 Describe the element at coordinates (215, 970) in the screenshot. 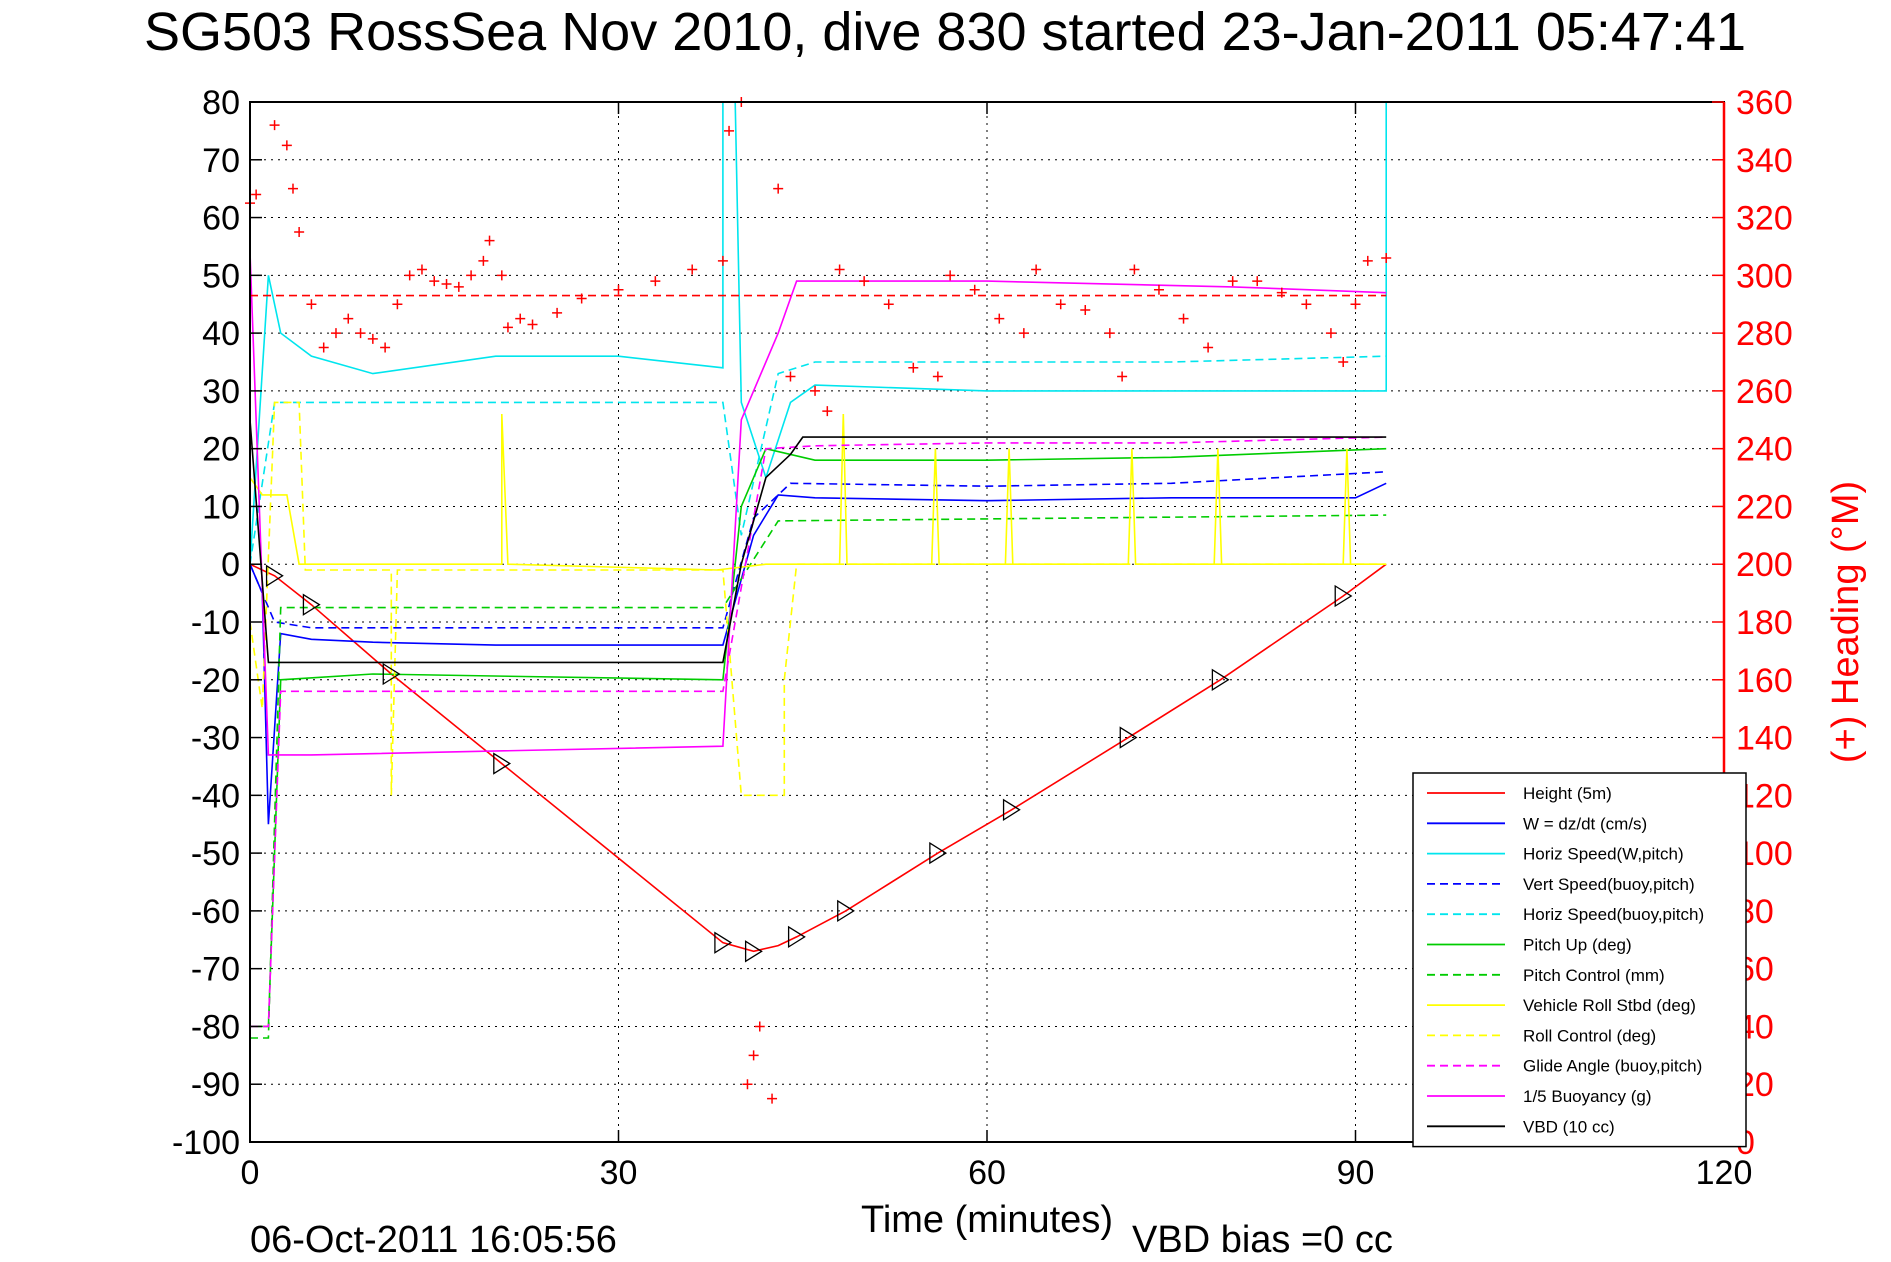

I see `y-left-tick-label: -70` at that location.